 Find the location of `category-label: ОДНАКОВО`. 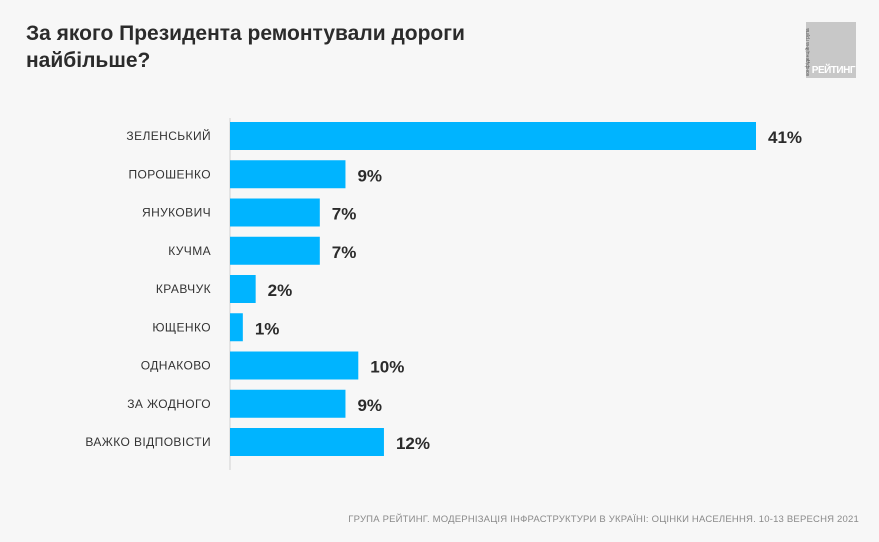

category-label: ОДНАКОВО is located at coordinates (176, 366).